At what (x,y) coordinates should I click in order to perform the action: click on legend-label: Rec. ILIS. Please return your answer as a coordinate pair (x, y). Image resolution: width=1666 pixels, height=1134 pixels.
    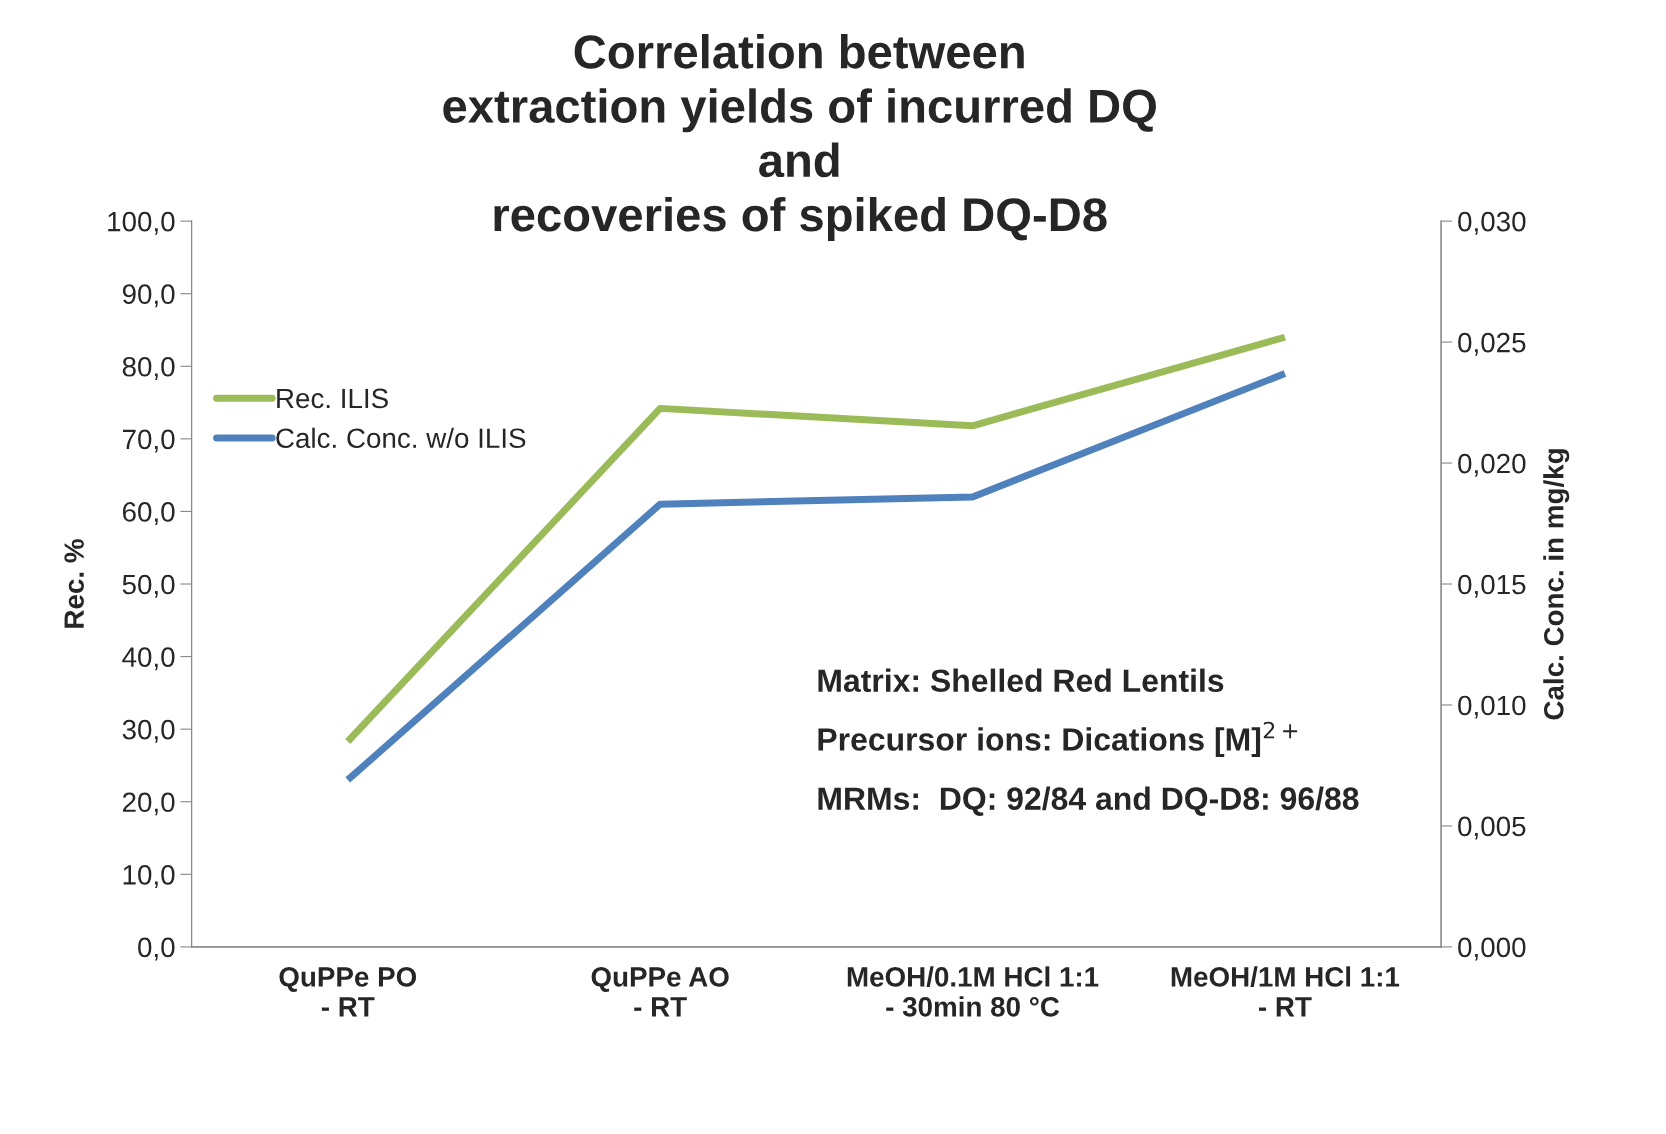
    Looking at the image, I should click on (332, 398).